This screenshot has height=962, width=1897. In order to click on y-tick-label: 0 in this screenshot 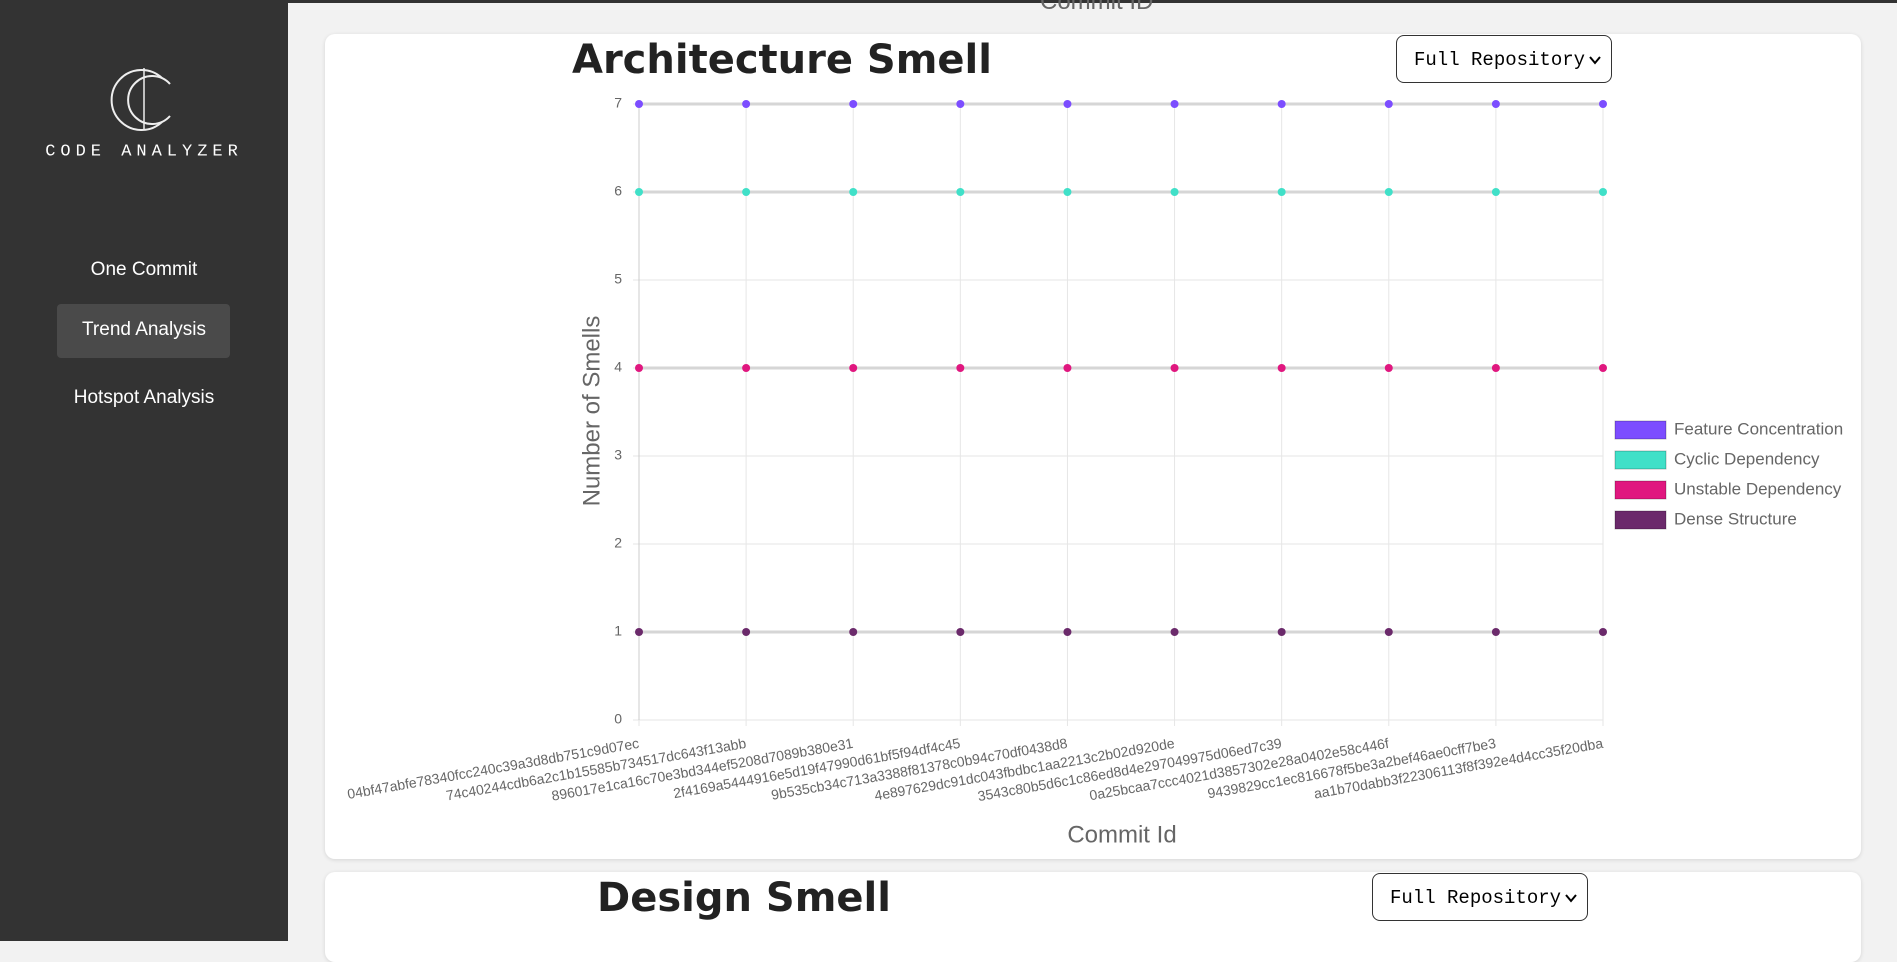, I will do `click(618, 719)`.